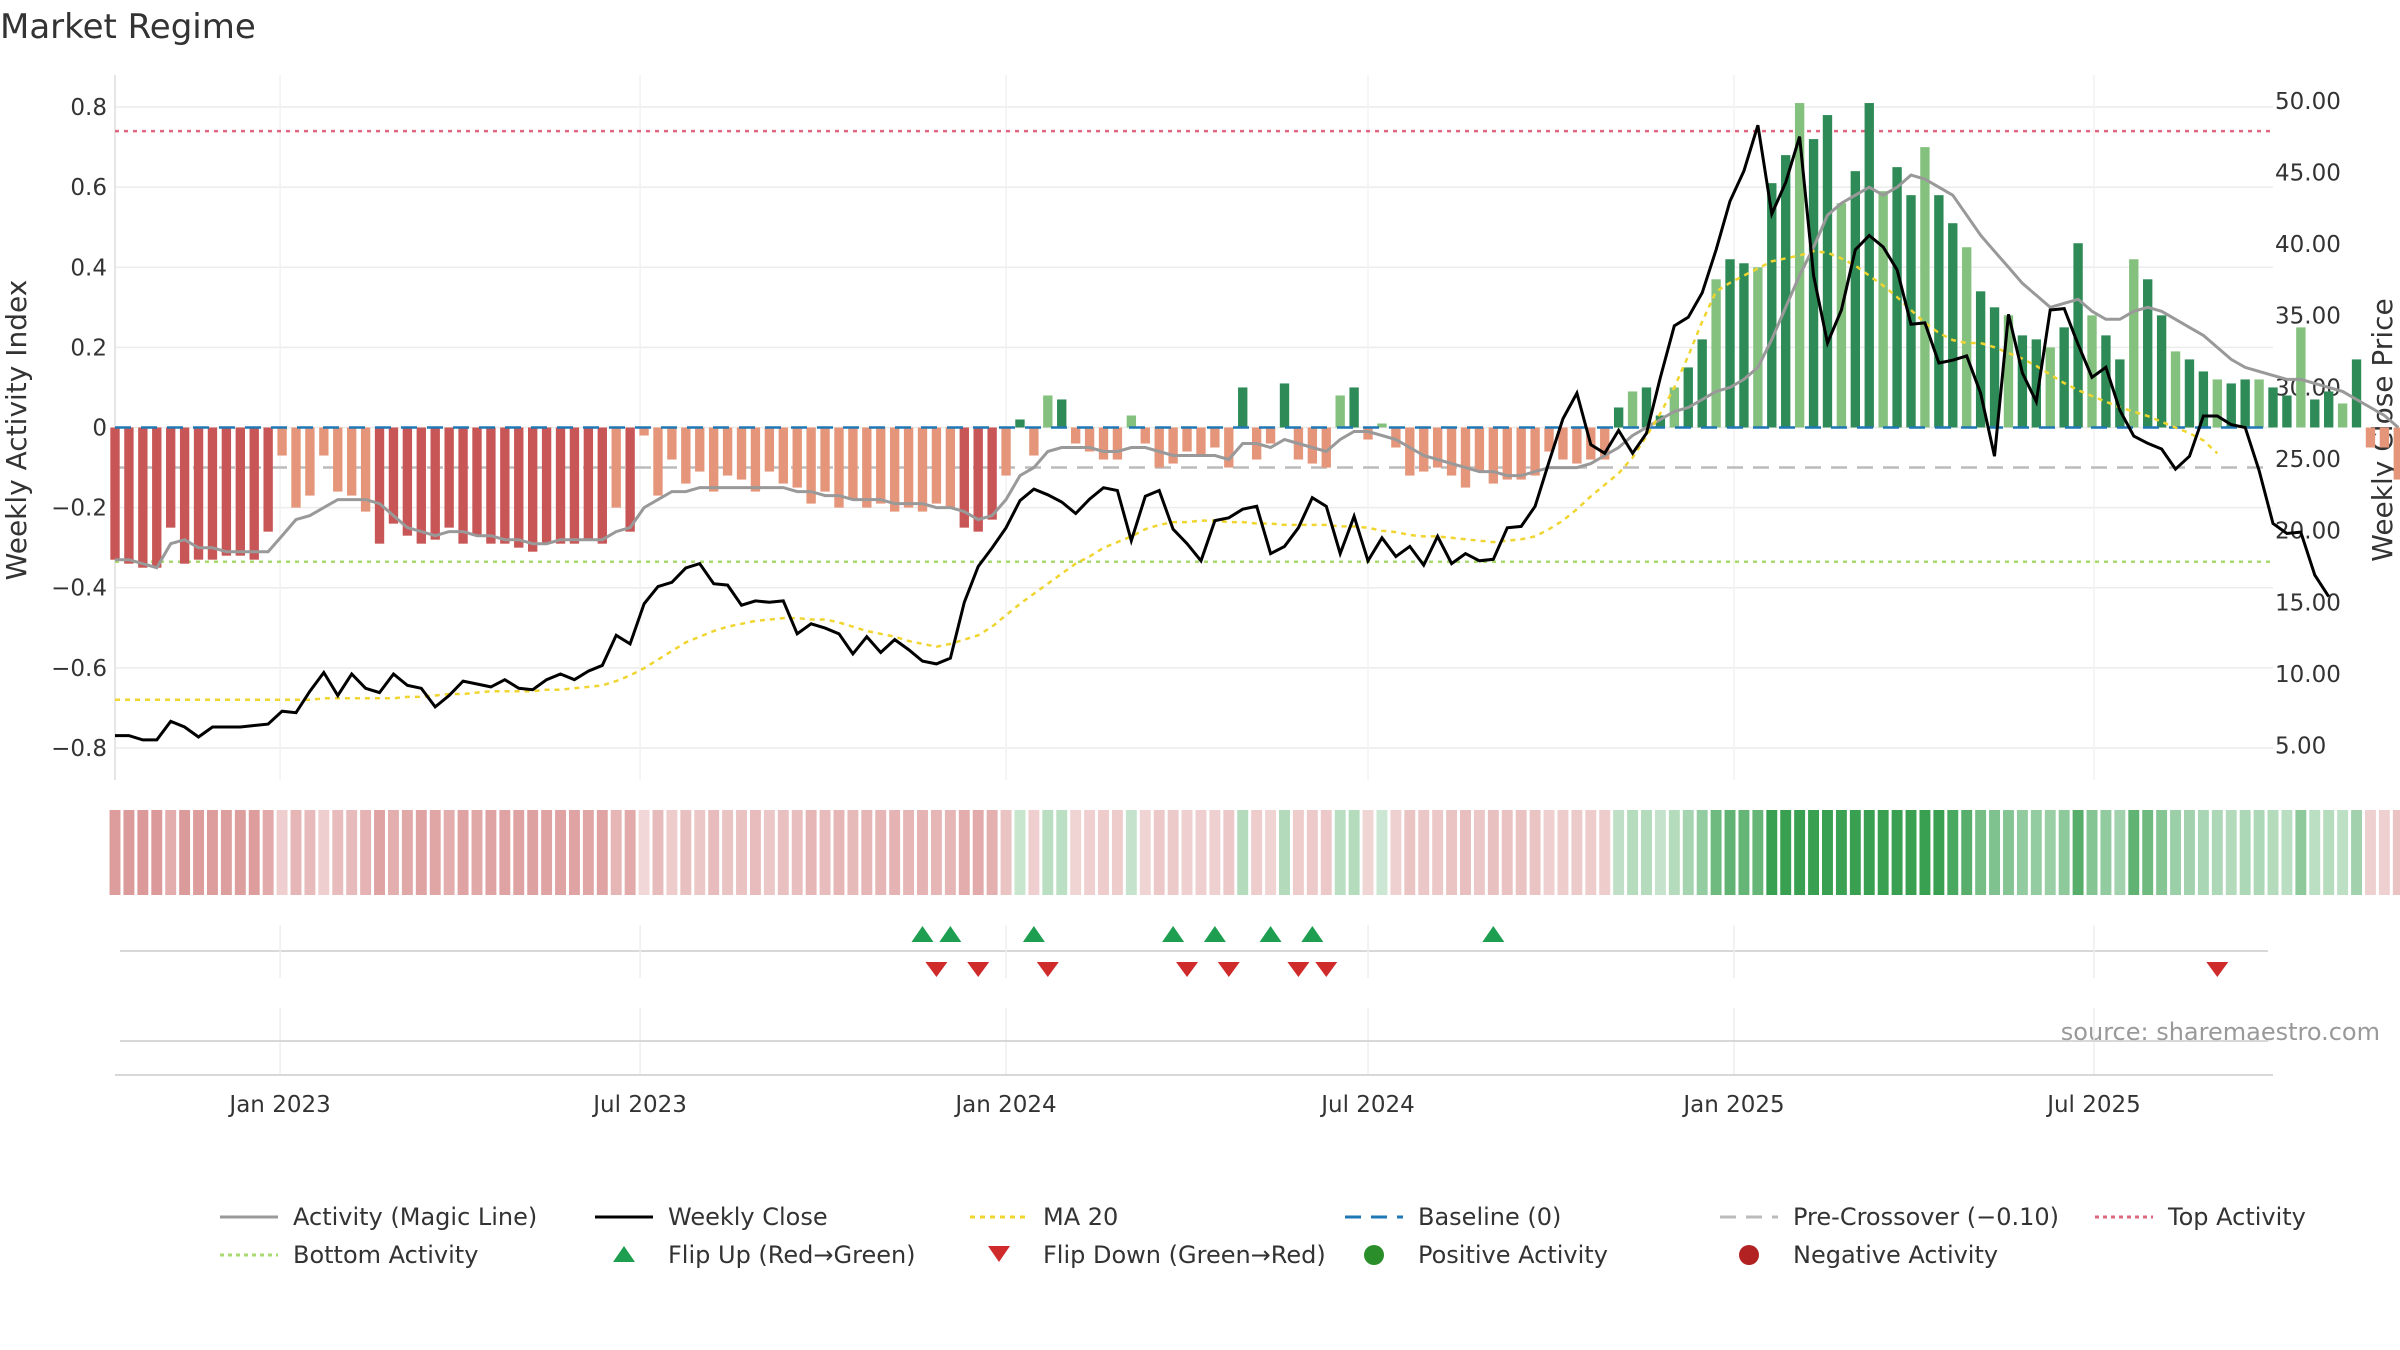 This screenshot has height=1350, width=2400. I want to click on y-tick-label: −0.6, so click(79, 669).